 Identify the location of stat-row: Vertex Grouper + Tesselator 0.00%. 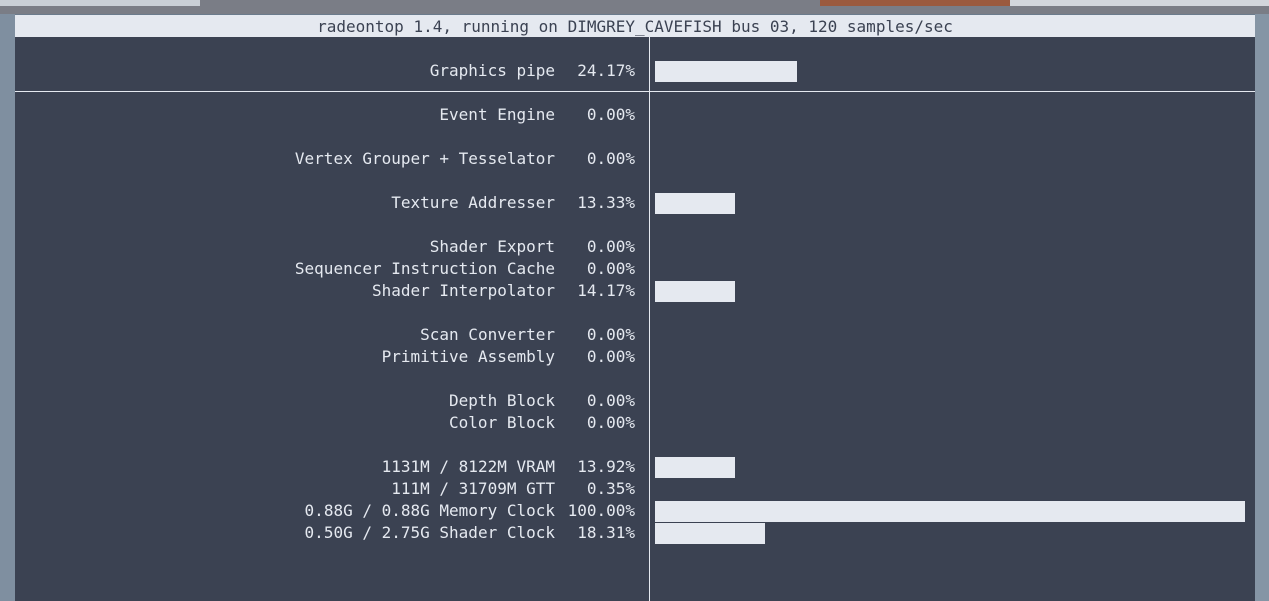
(635, 159).